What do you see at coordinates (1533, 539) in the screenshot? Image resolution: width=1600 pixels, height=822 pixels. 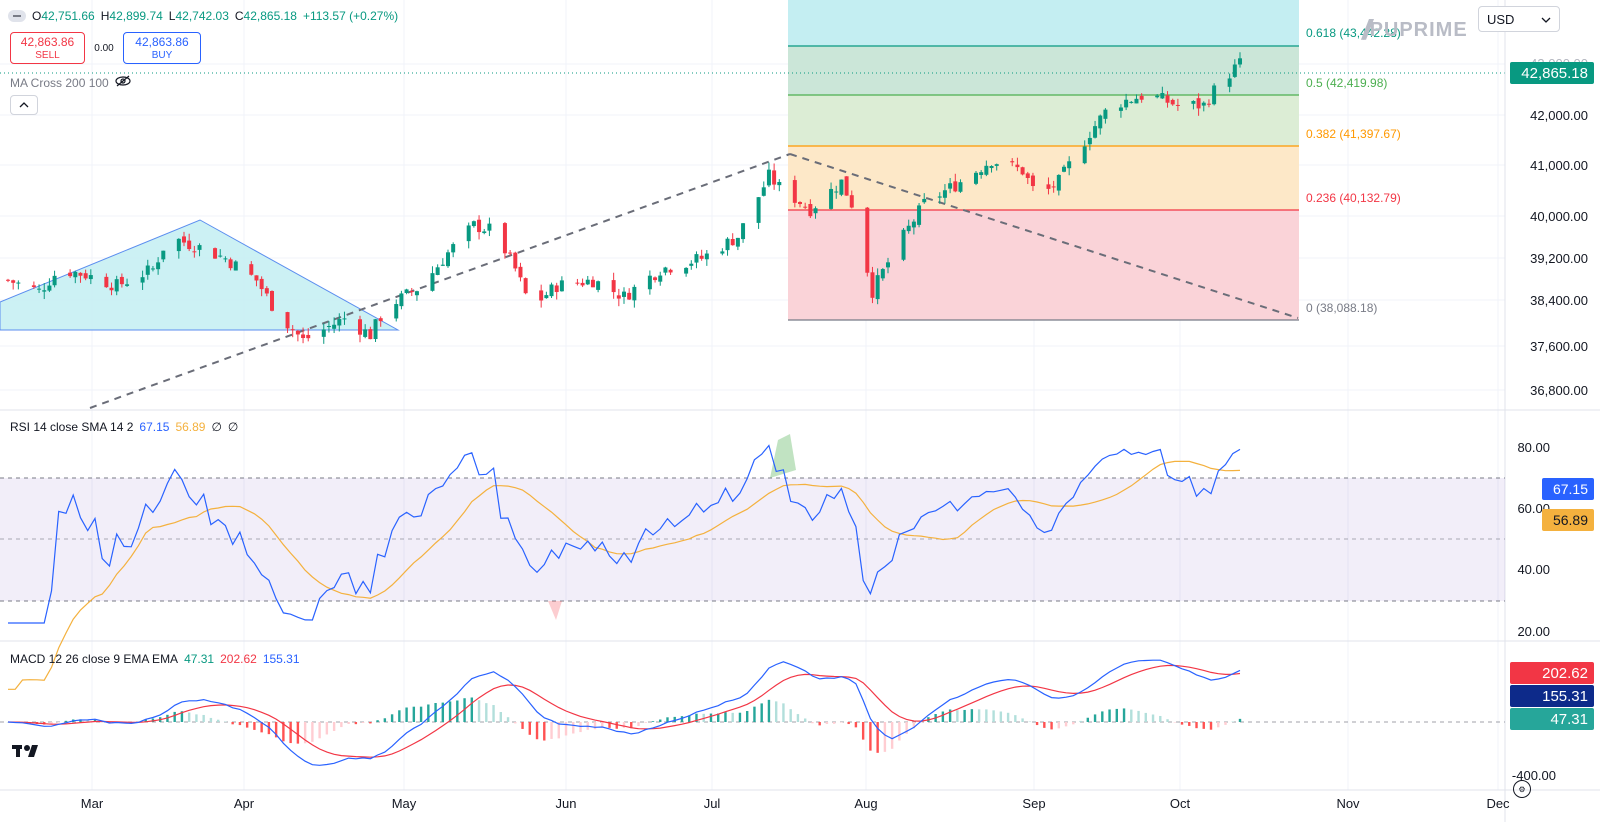 I see `rsi-axis: 80.00 60.00 40.00 20.00` at bounding box center [1533, 539].